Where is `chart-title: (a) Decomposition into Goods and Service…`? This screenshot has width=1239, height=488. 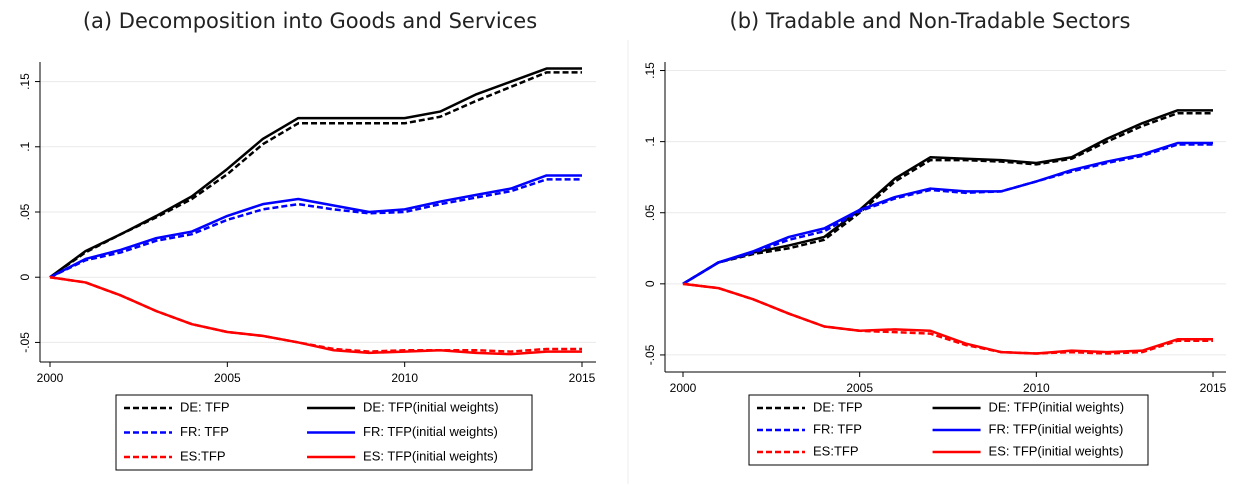
chart-title: (a) Decomposition into Goods and Service… is located at coordinates (310, 21).